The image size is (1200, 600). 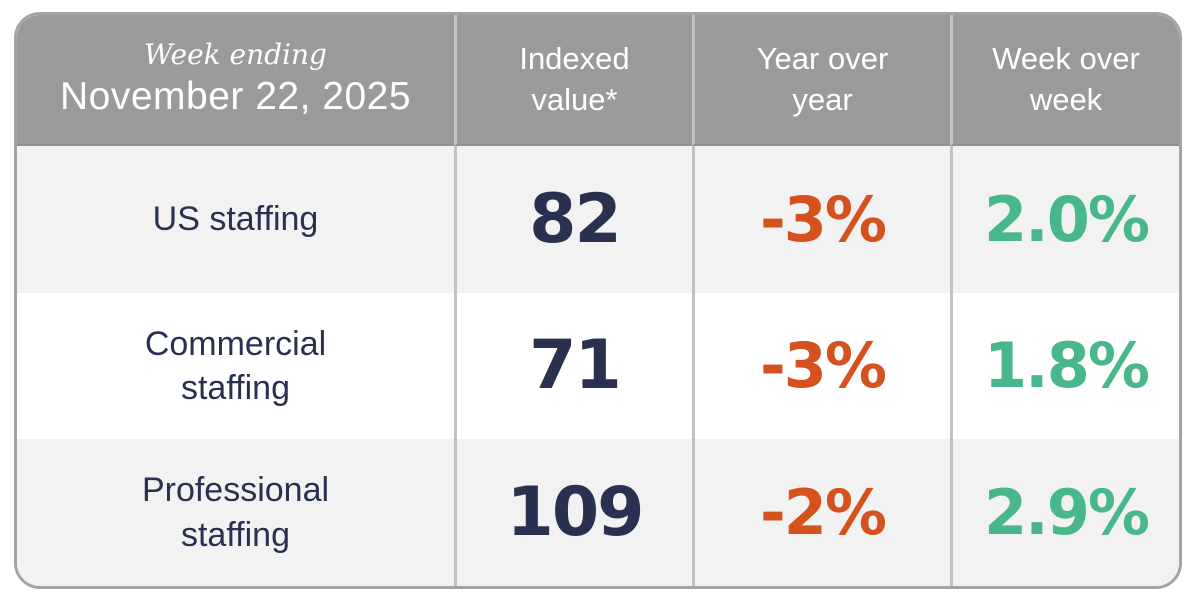 I want to click on header-indexed-value-cell: Indexed value*, so click(x=573, y=80).